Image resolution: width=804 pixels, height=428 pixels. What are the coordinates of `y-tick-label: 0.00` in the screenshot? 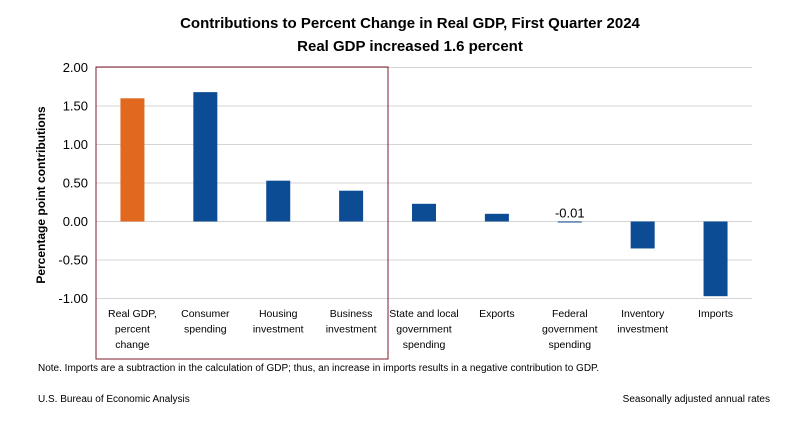 It's located at (75, 221).